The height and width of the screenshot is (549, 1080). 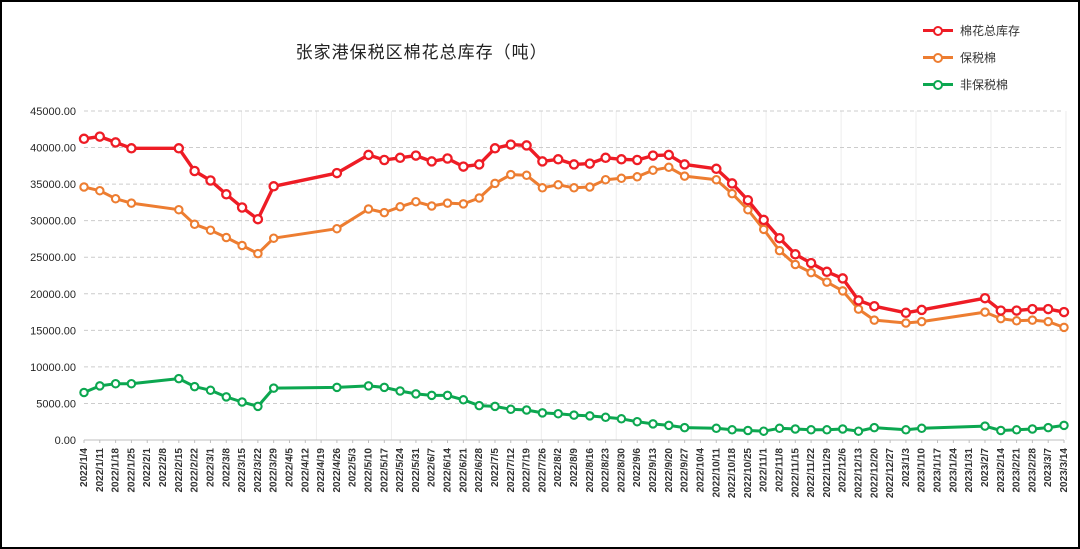 I want to click on legend: 棉花总库存 保税棉 非保税棉, so click(x=971, y=57).